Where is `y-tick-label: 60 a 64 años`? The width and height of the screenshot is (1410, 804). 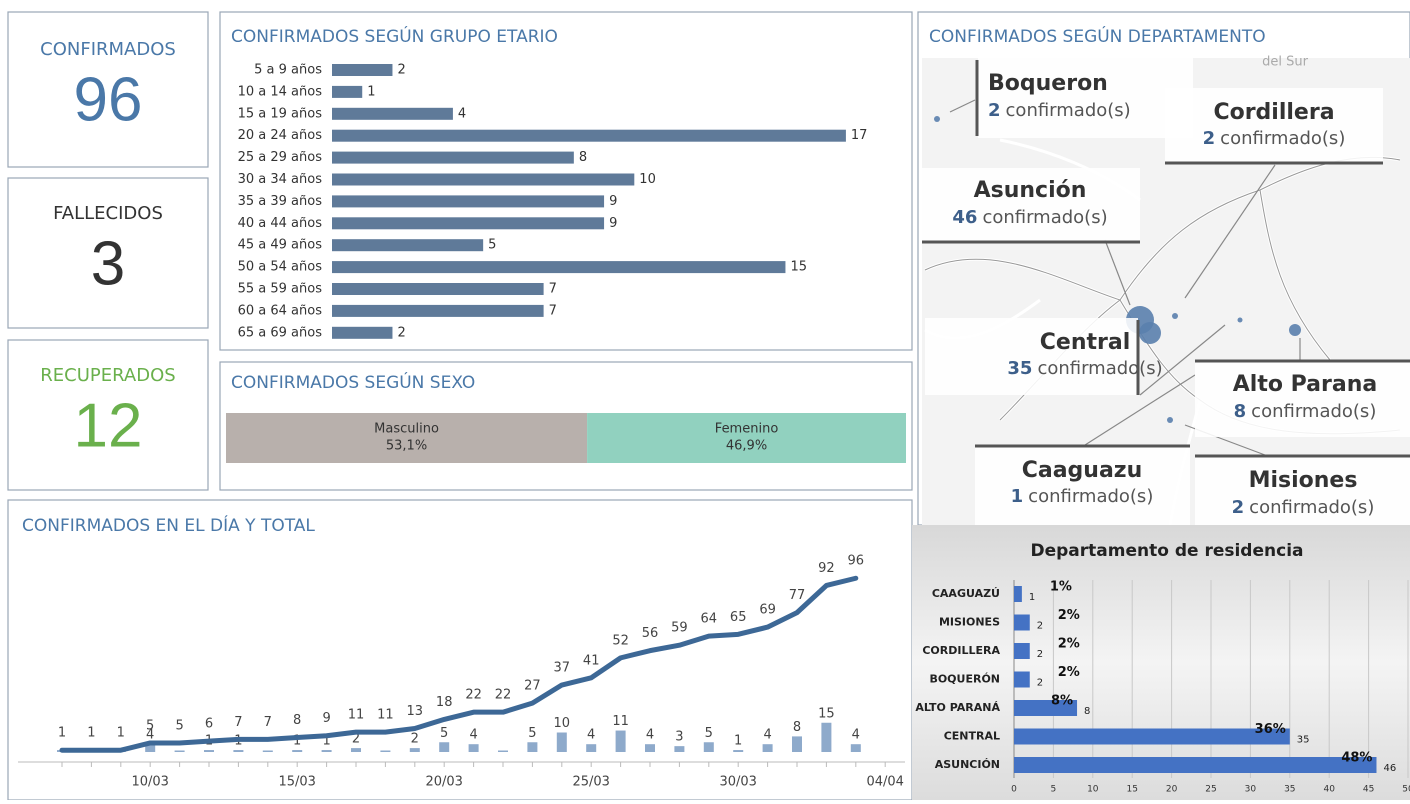 y-tick-label: 60 a 64 años is located at coordinates (280, 310).